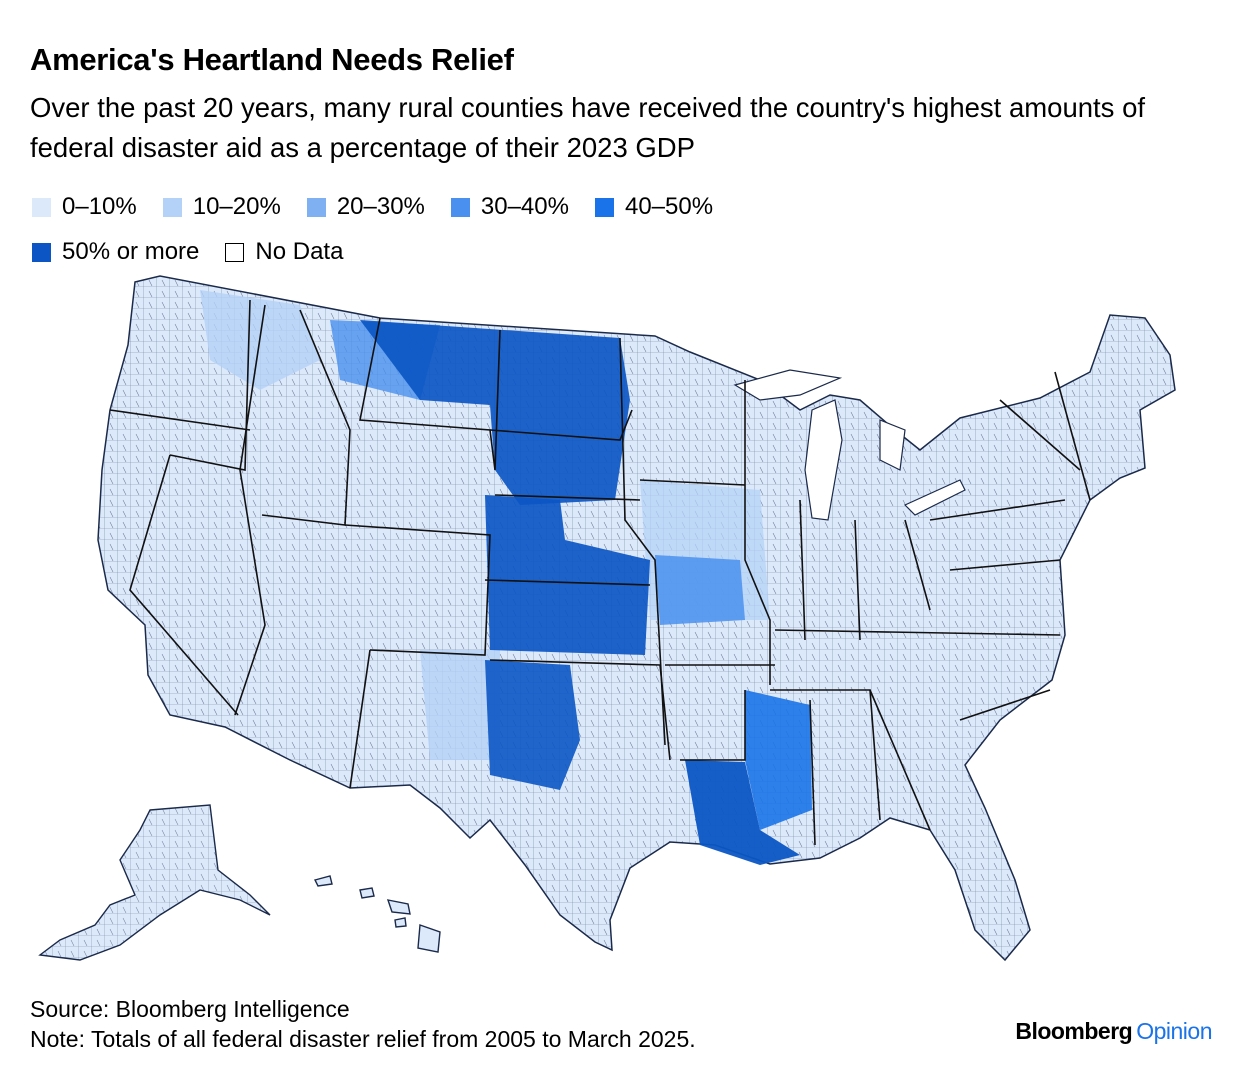 Image resolution: width=1240 pixels, height=1078 pixels. I want to click on legend-label: 10–20%, so click(236, 206).